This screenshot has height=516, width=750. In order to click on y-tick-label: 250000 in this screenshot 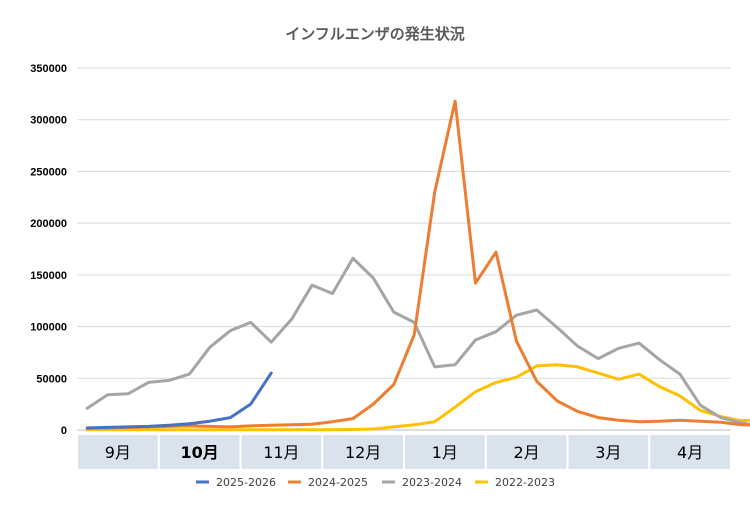, I will do `click(48, 172)`.